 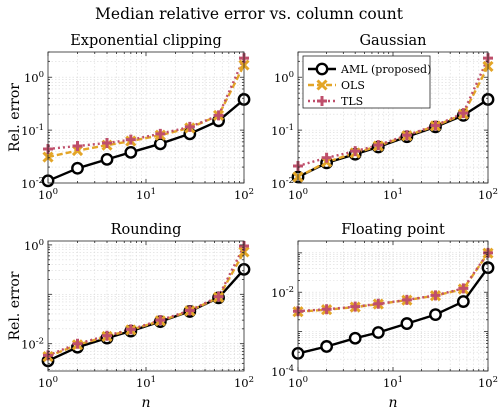 I want to click on panel-title: Exponential clipping, so click(x=146, y=41).